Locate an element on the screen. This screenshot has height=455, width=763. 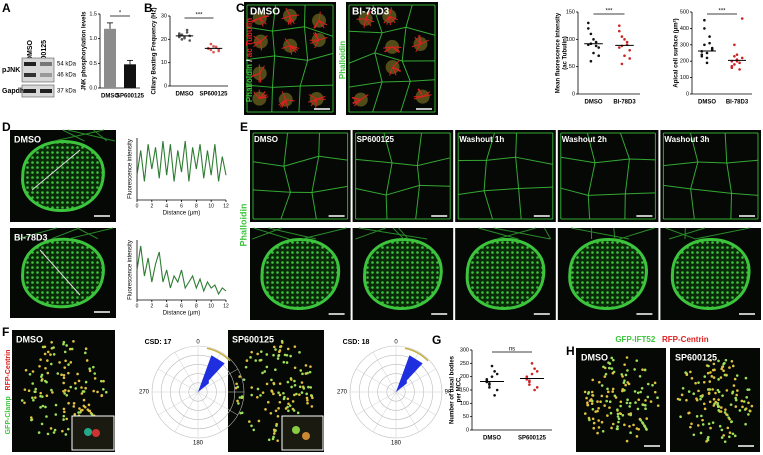
inset is located at coordinates (302, 433).